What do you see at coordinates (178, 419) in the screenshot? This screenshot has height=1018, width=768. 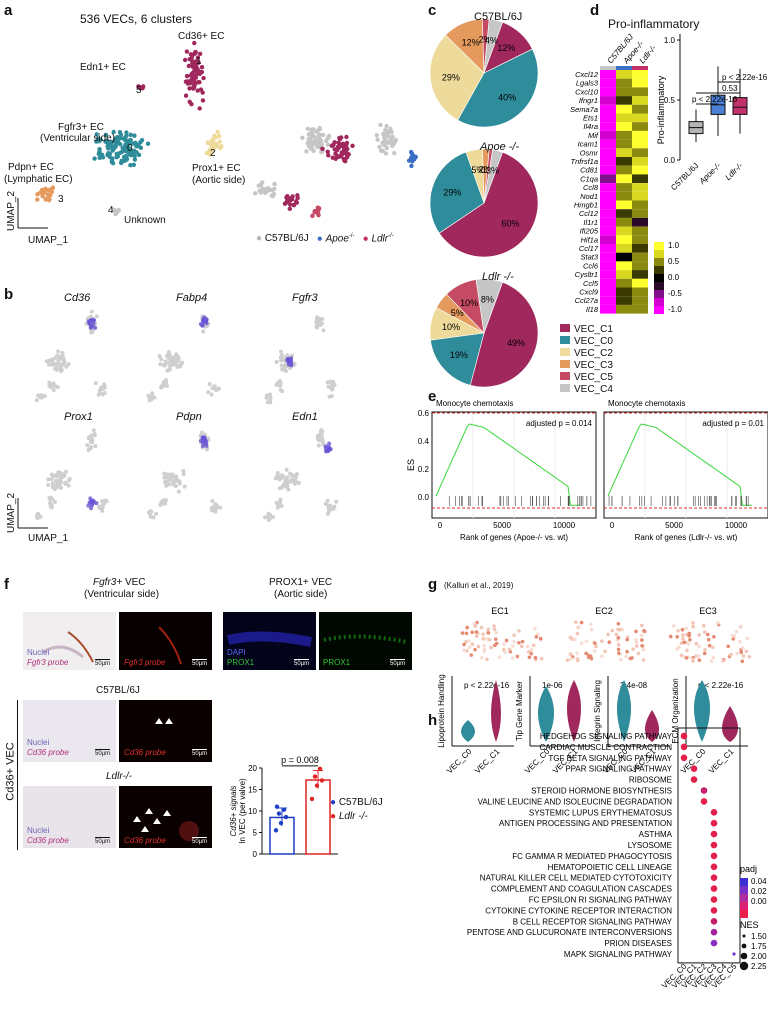 I see `feature-umap-grid` at bounding box center [178, 419].